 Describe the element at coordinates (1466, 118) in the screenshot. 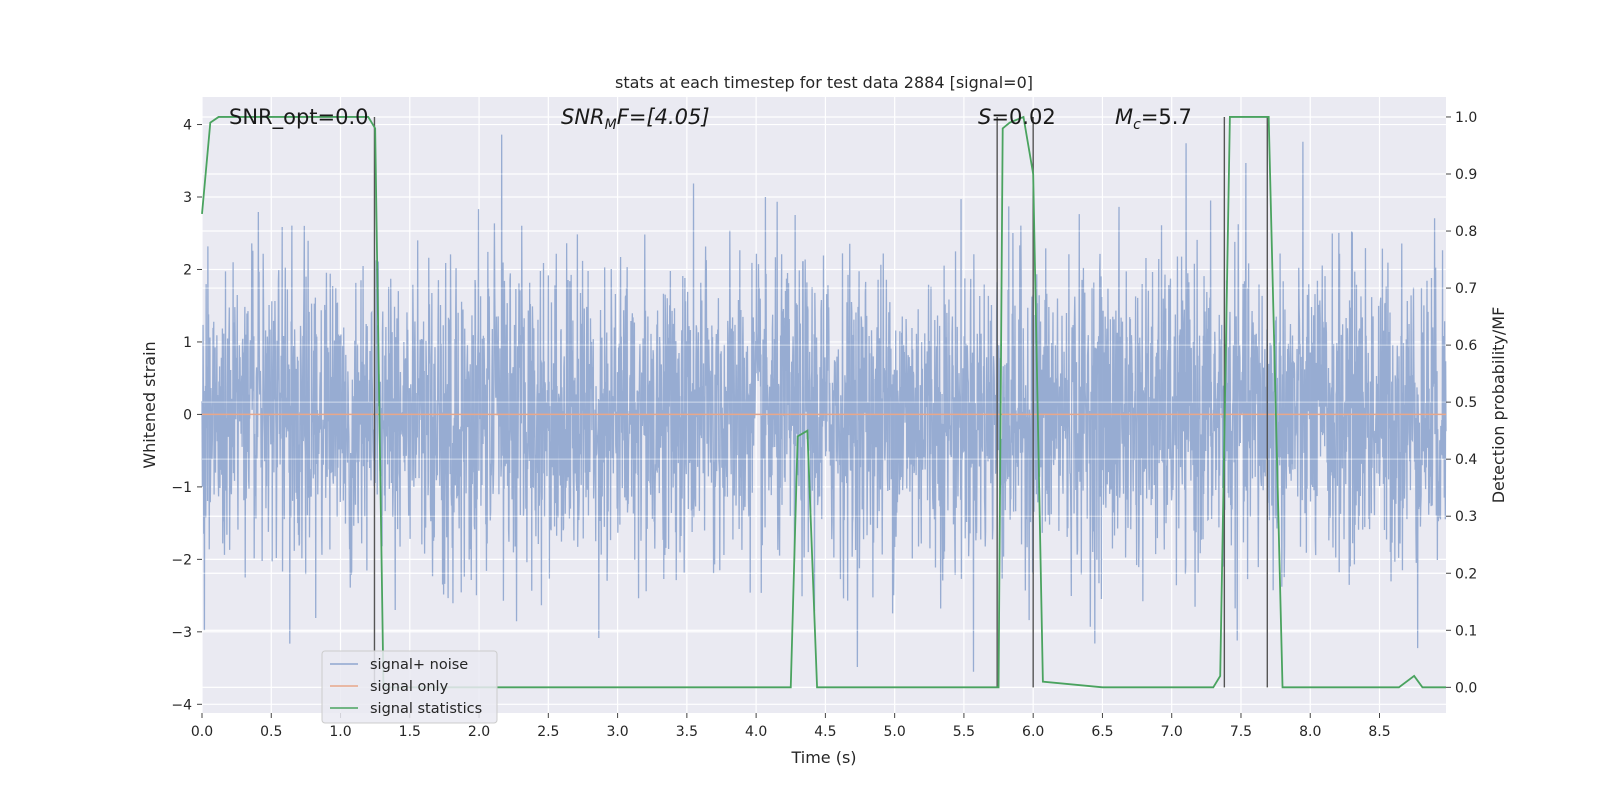

I see `y2-tick-label: 1.0` at that location.